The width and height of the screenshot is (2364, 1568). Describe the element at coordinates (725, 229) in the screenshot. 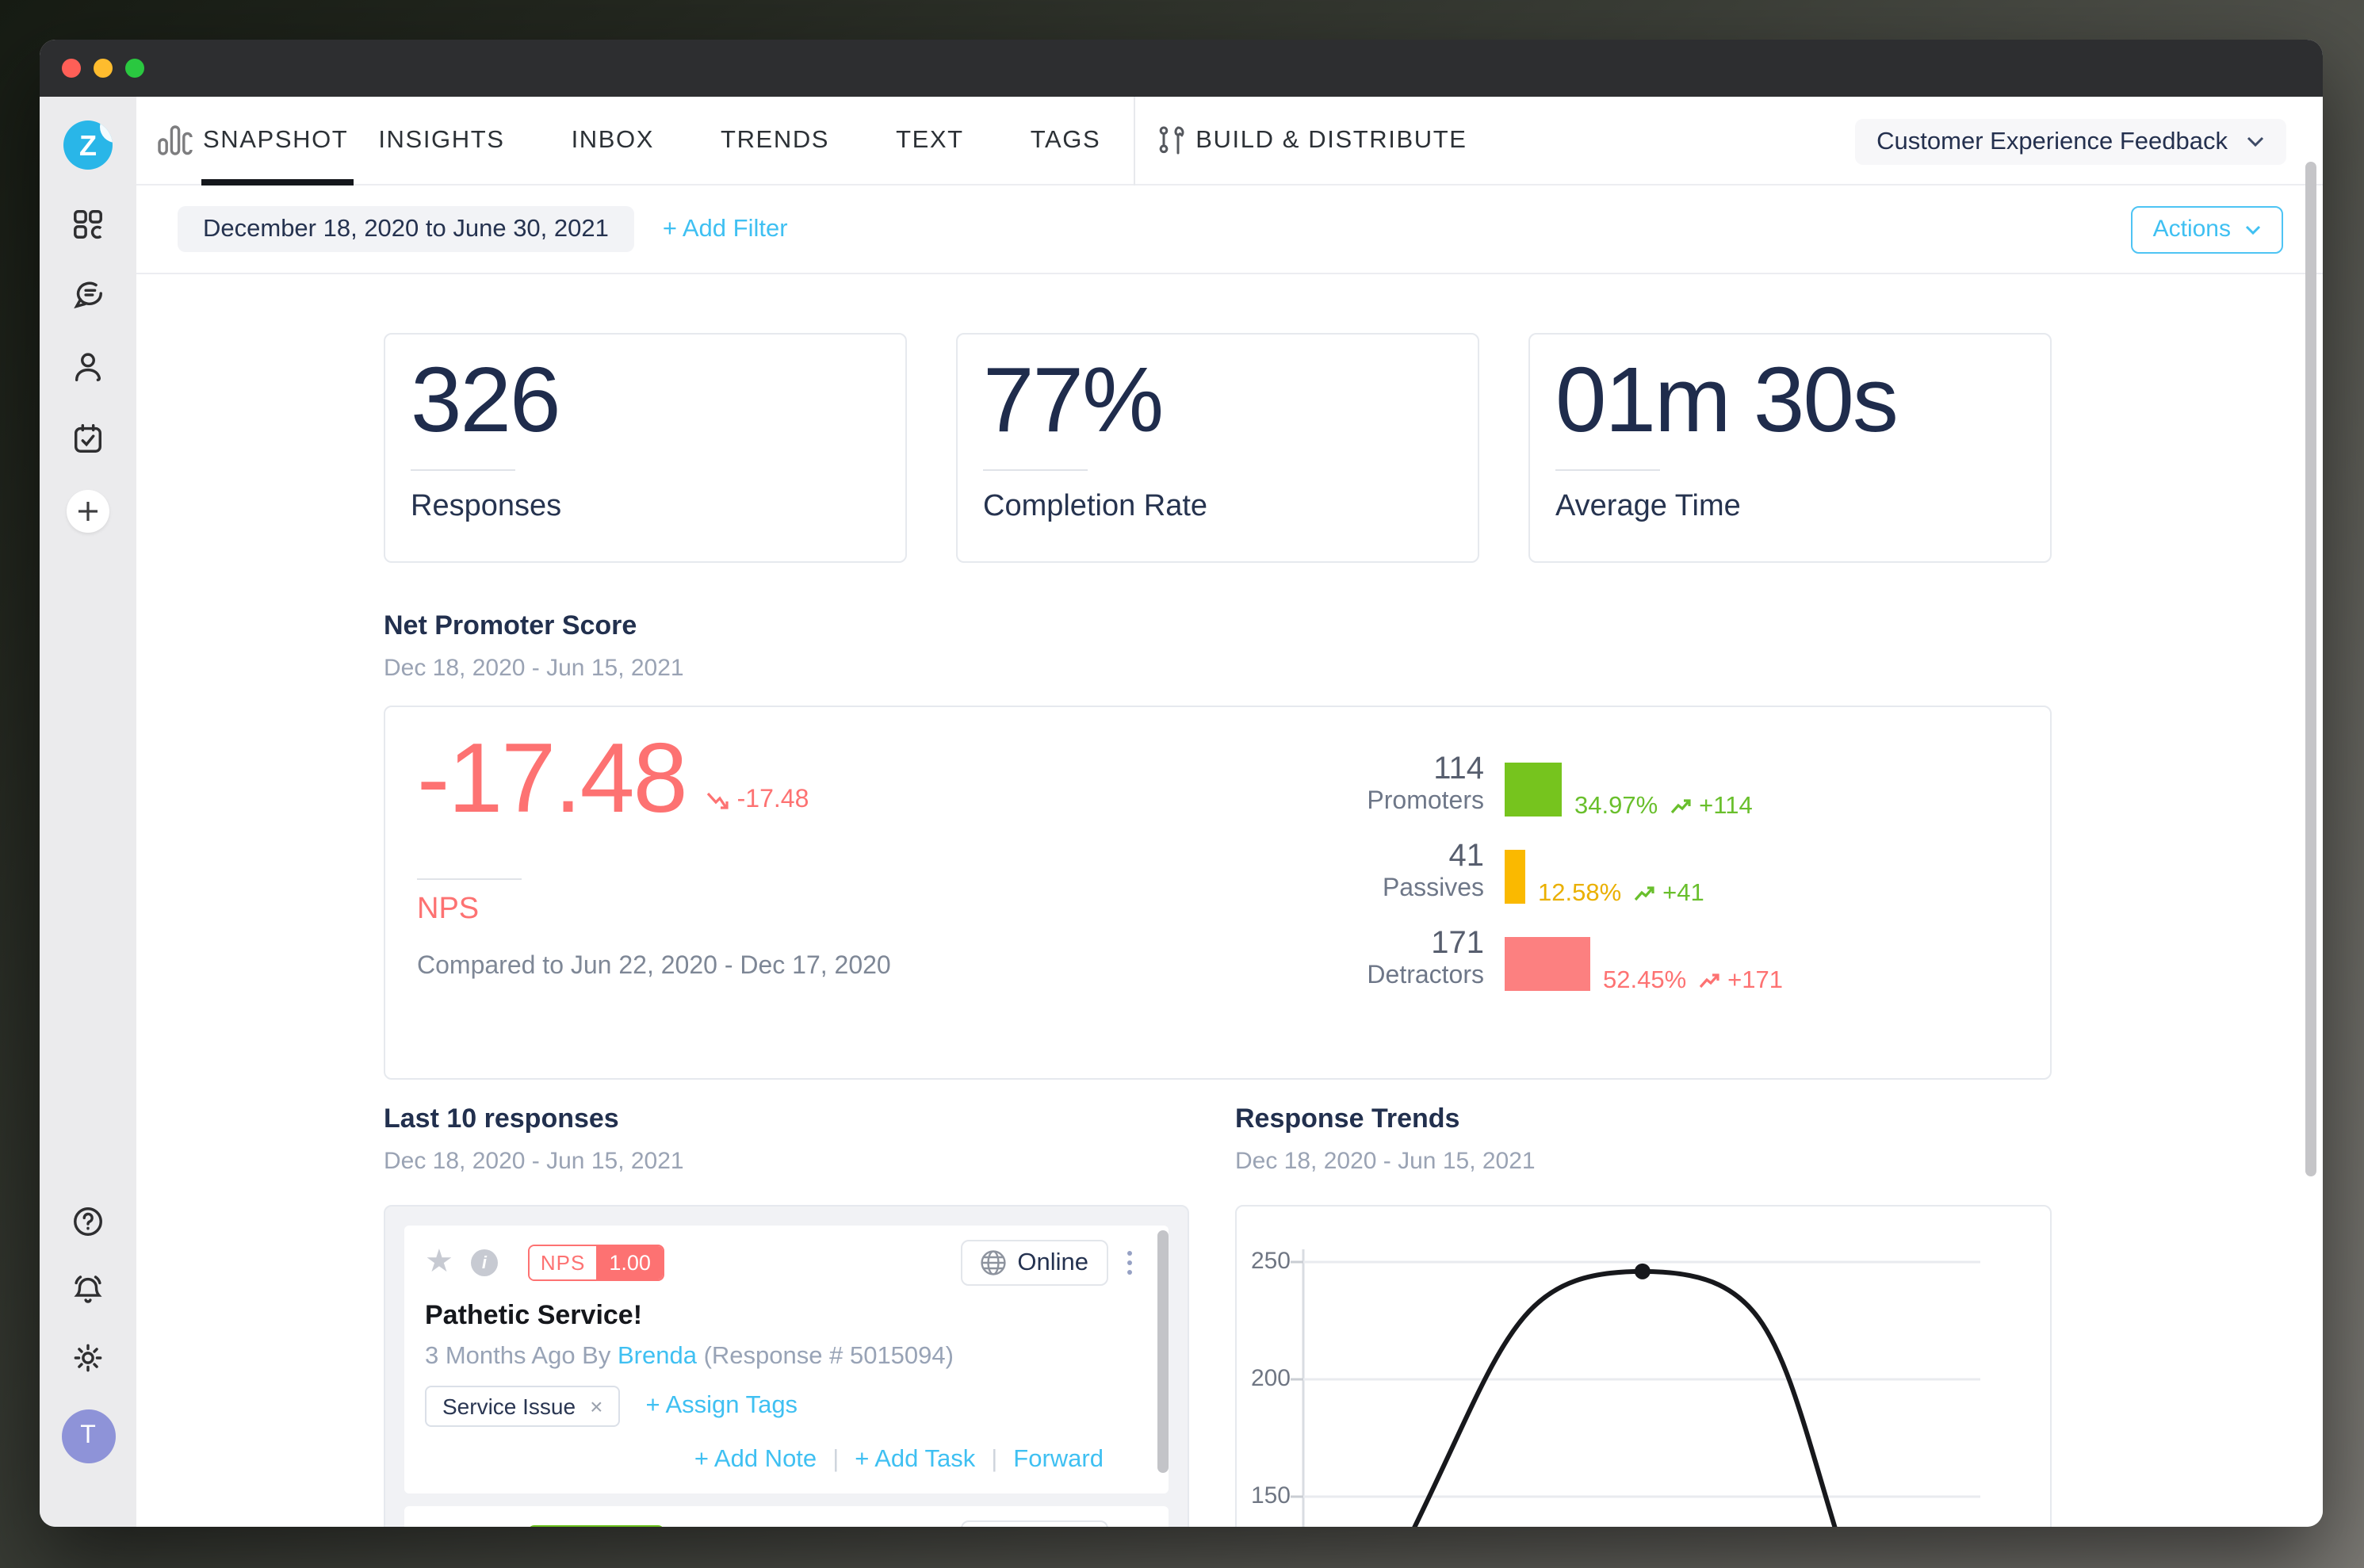

I see `add-filter-link: + Add Filter` at that location.